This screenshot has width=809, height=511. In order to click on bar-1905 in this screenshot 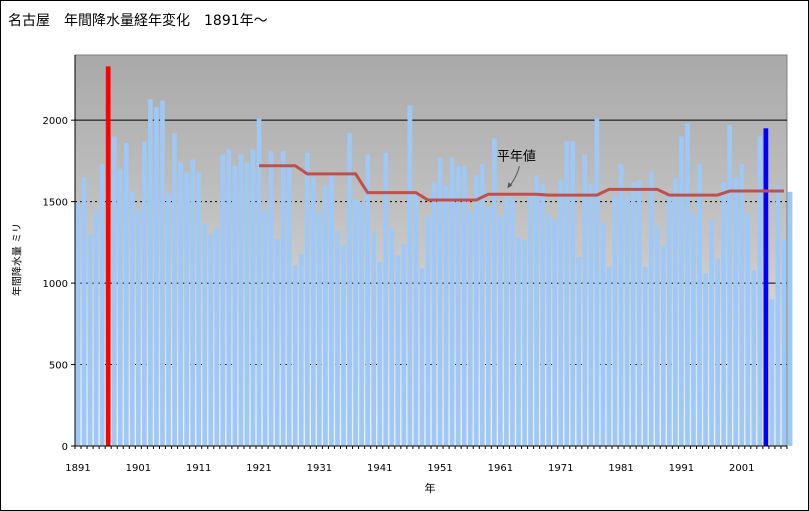, I will do `click(162, 273)`.